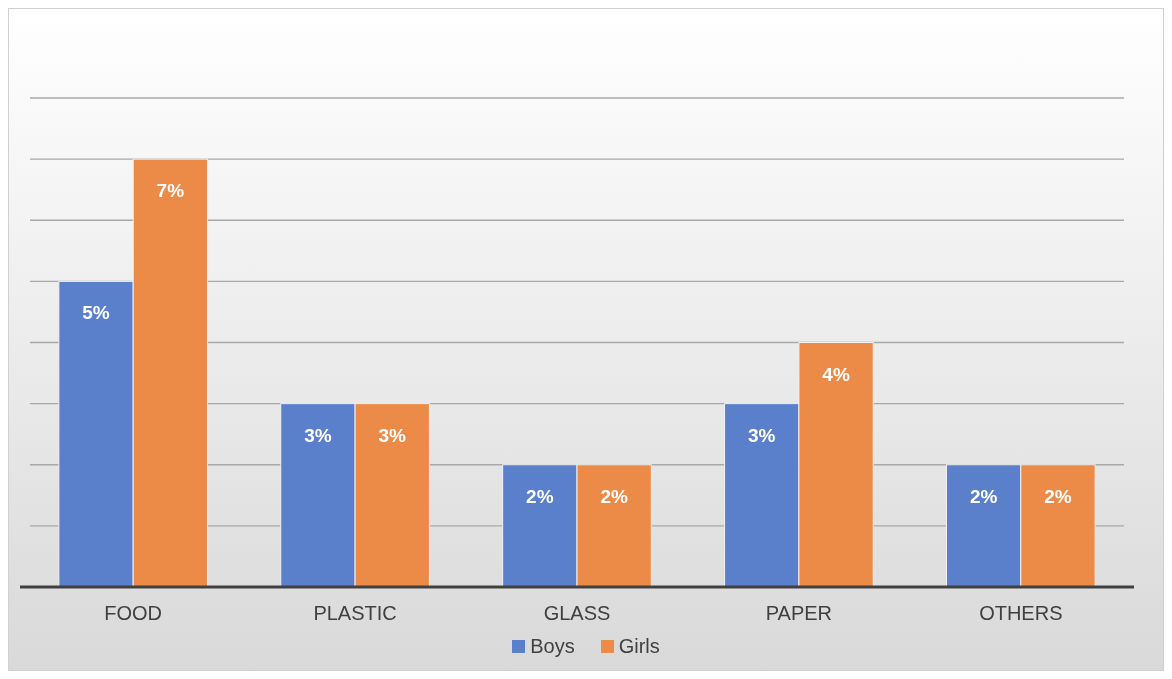  What do you see at coordinates (133, 613) in the screenshot?
I see `x-tick-label: FOOD` at bounding box center [133, 613].